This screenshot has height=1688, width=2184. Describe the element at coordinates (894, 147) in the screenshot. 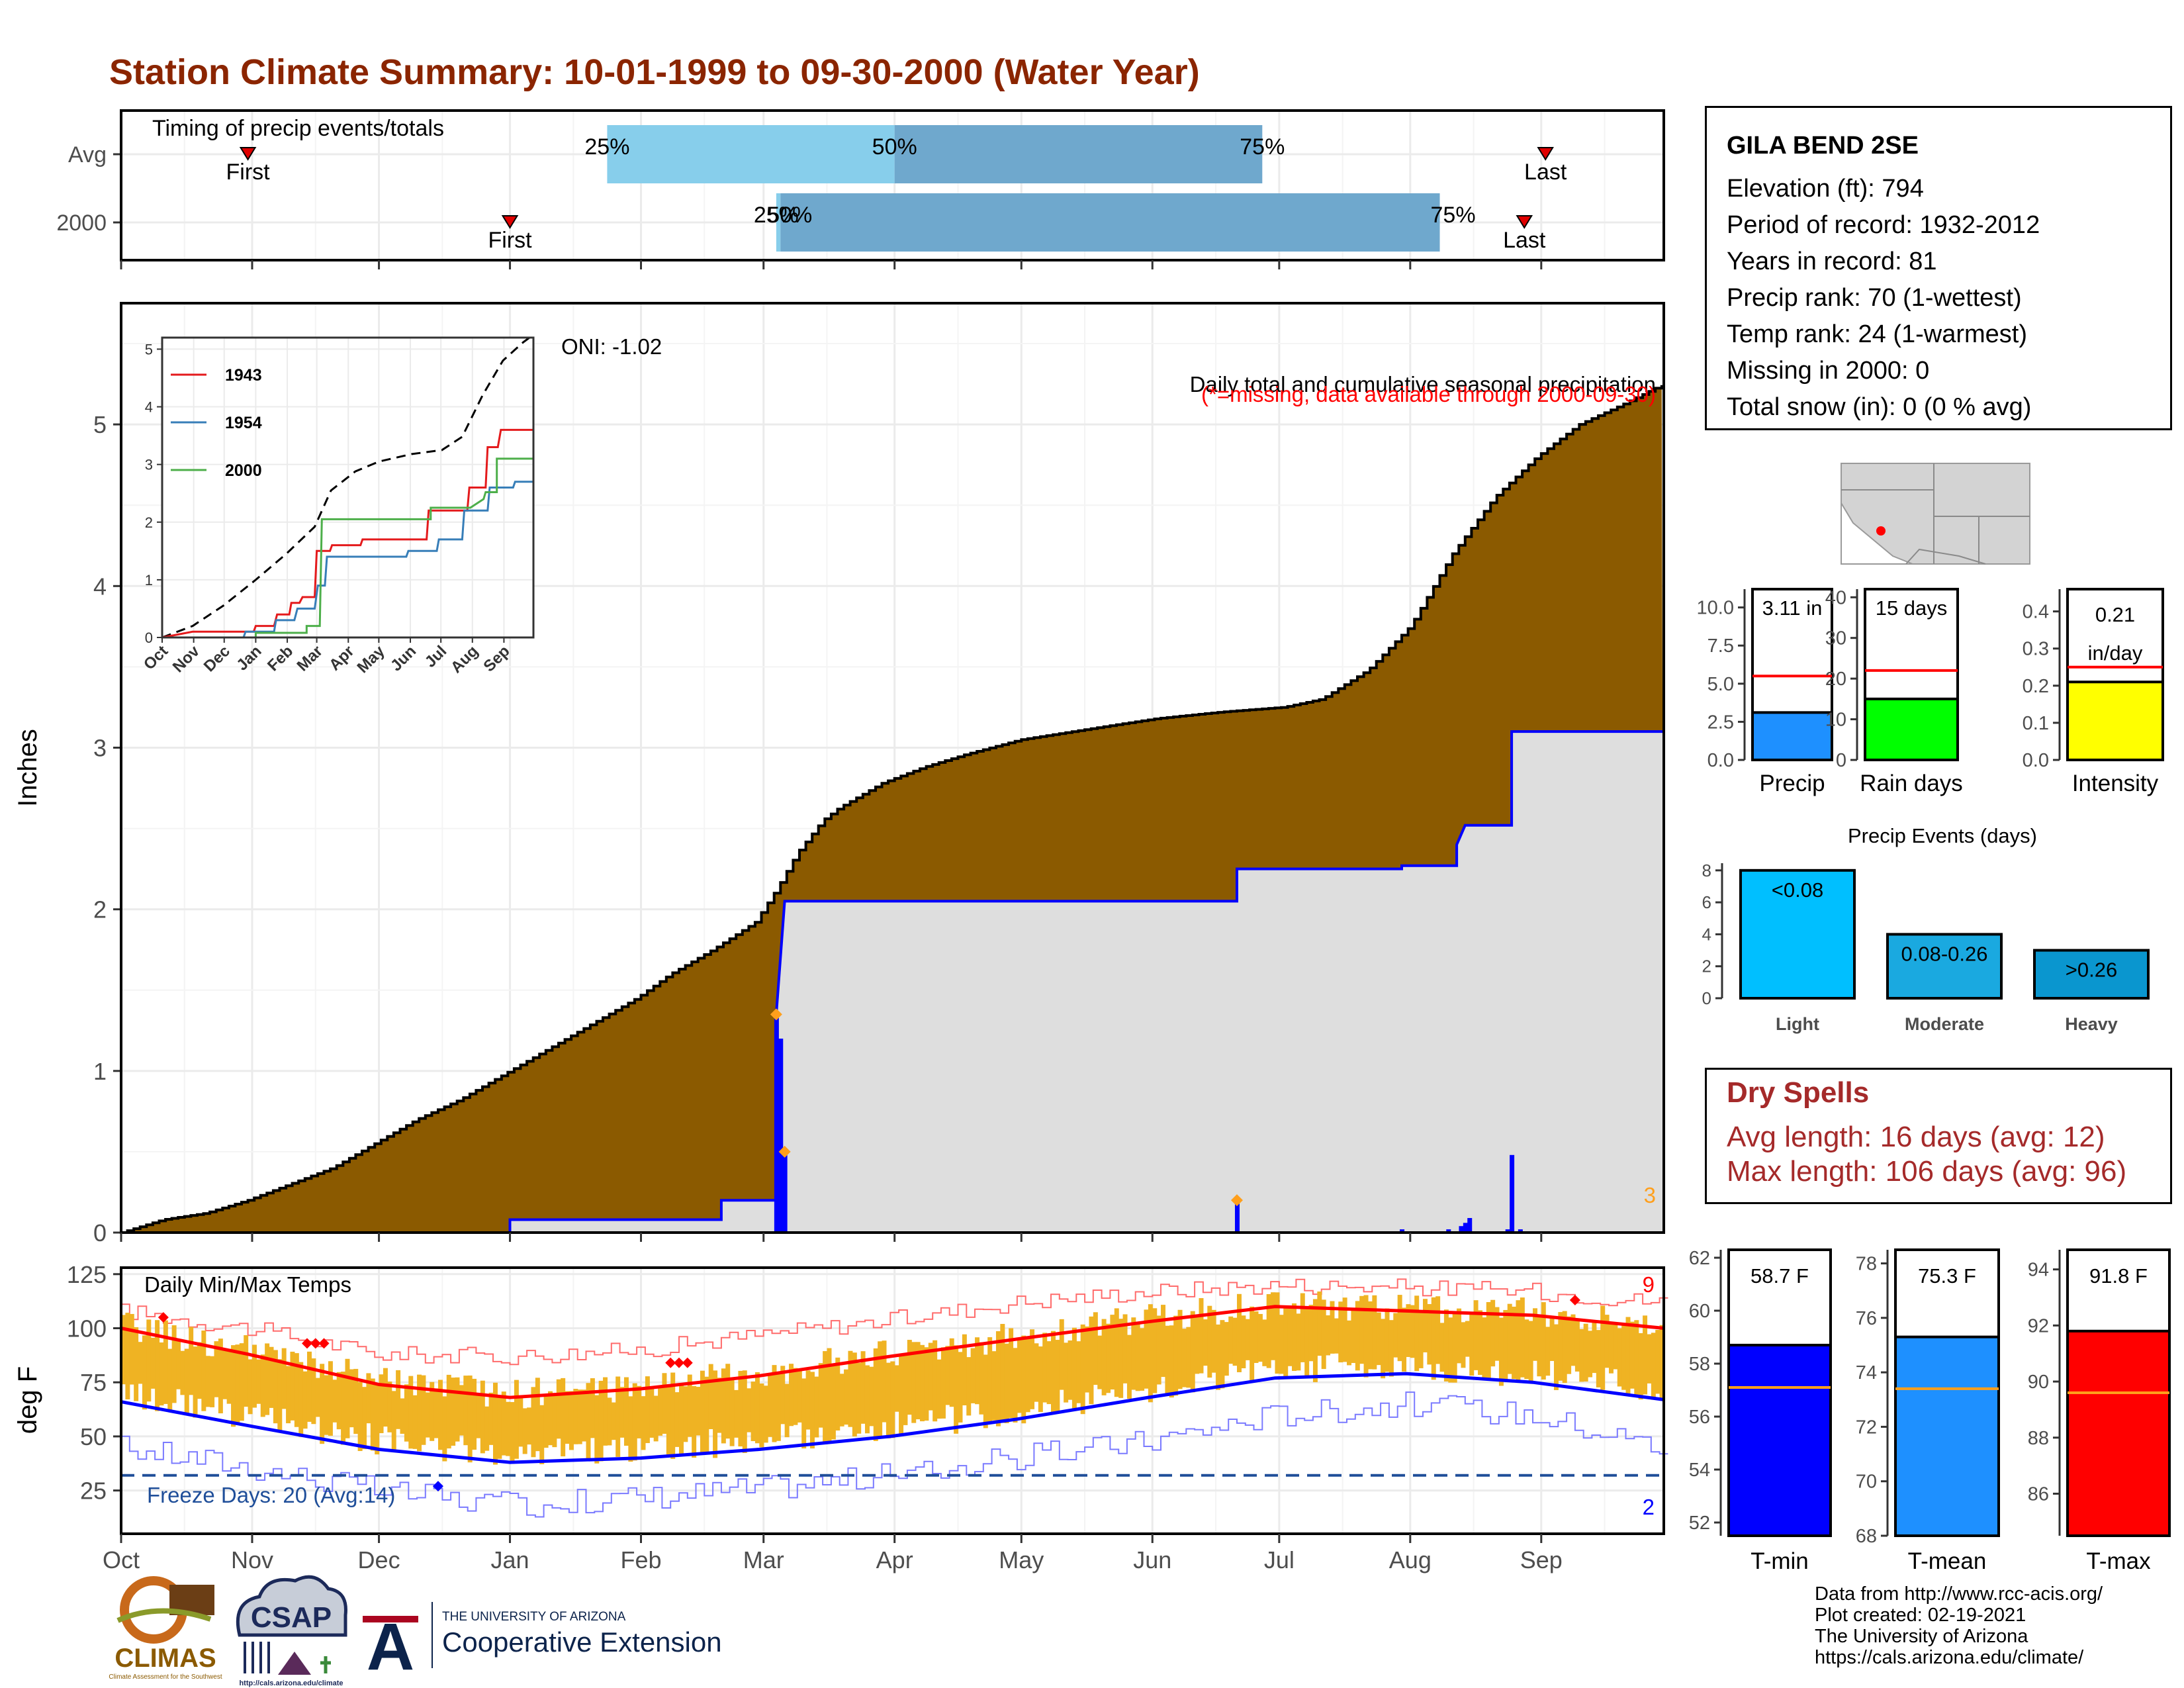

I see `timing-label-p50-0: 50%` at that location.